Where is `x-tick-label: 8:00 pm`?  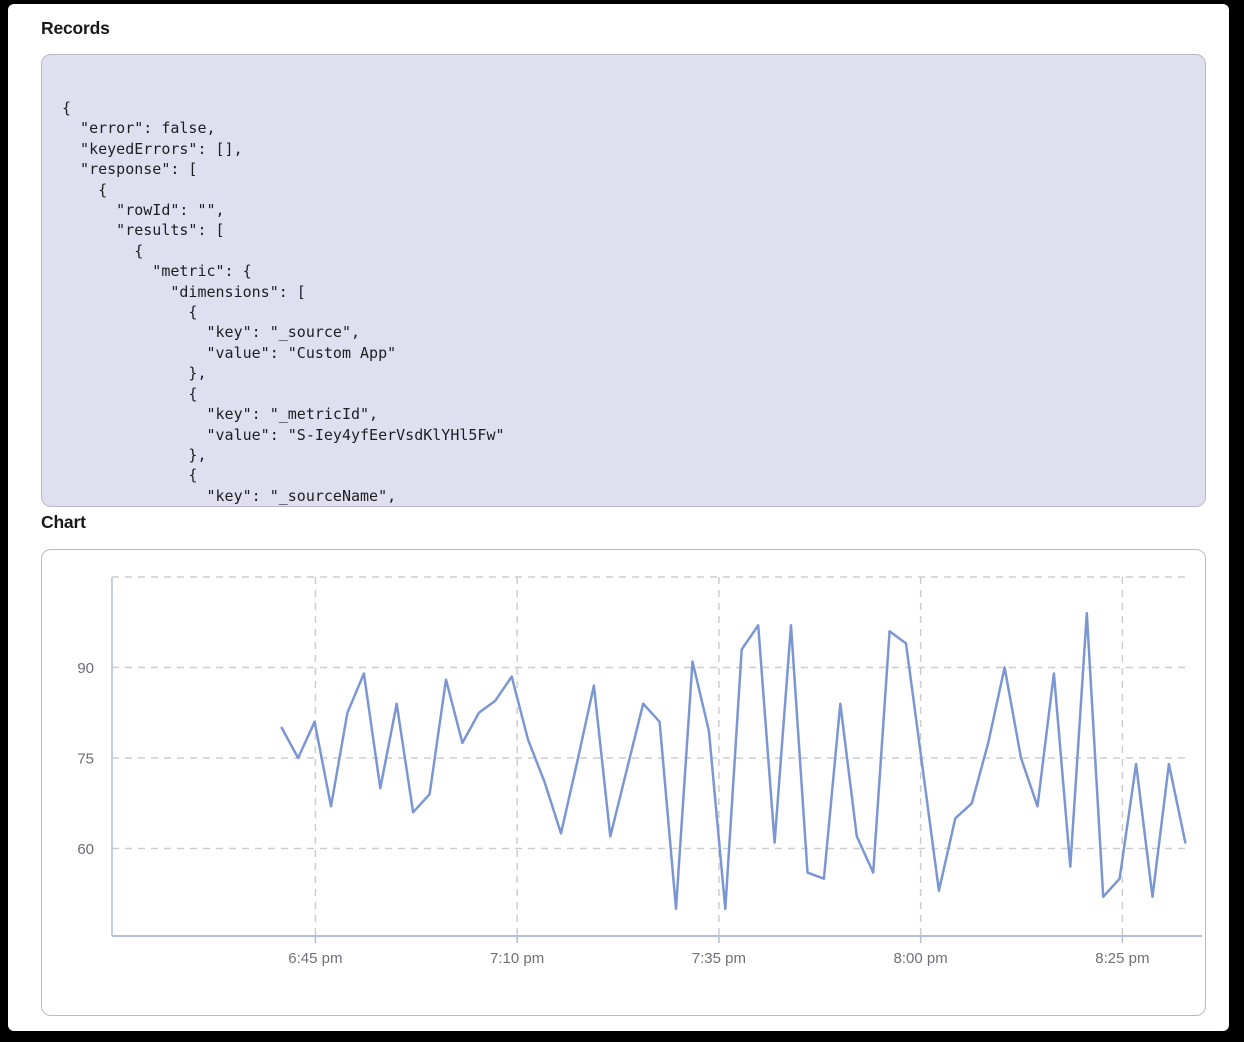 x-tick-label: 8:00 pm is located at coordinates (921, 958).